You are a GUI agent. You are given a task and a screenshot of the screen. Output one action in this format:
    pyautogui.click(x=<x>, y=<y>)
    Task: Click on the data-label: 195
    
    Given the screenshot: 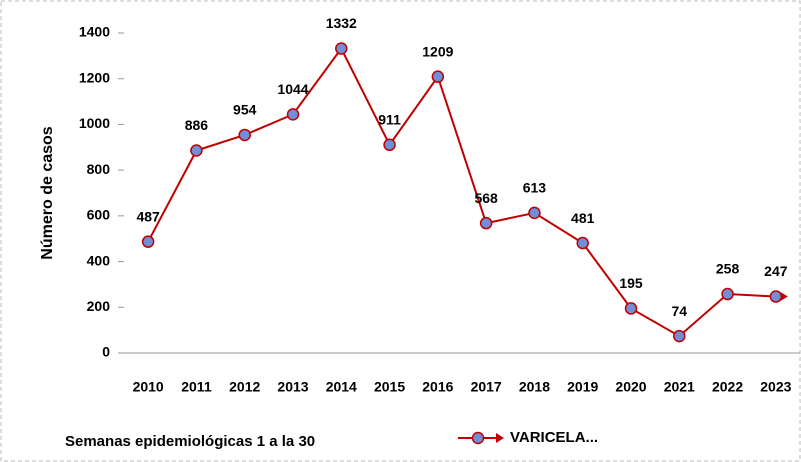 What is the action you would take?
    pyautogui.click(x=631, y=283)
    